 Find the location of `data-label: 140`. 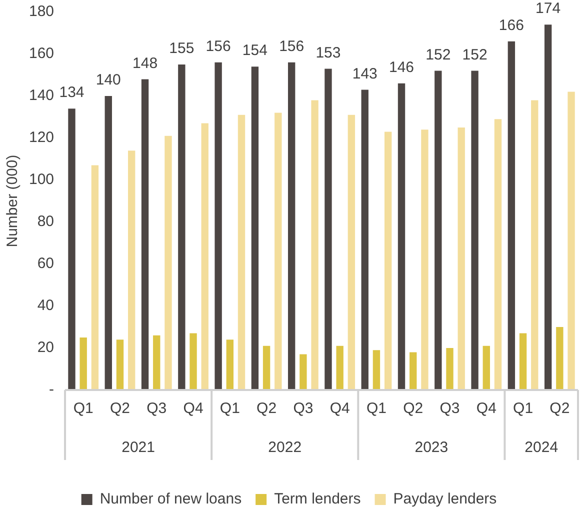

data-label: 140 is located at coordinates (108, 80).